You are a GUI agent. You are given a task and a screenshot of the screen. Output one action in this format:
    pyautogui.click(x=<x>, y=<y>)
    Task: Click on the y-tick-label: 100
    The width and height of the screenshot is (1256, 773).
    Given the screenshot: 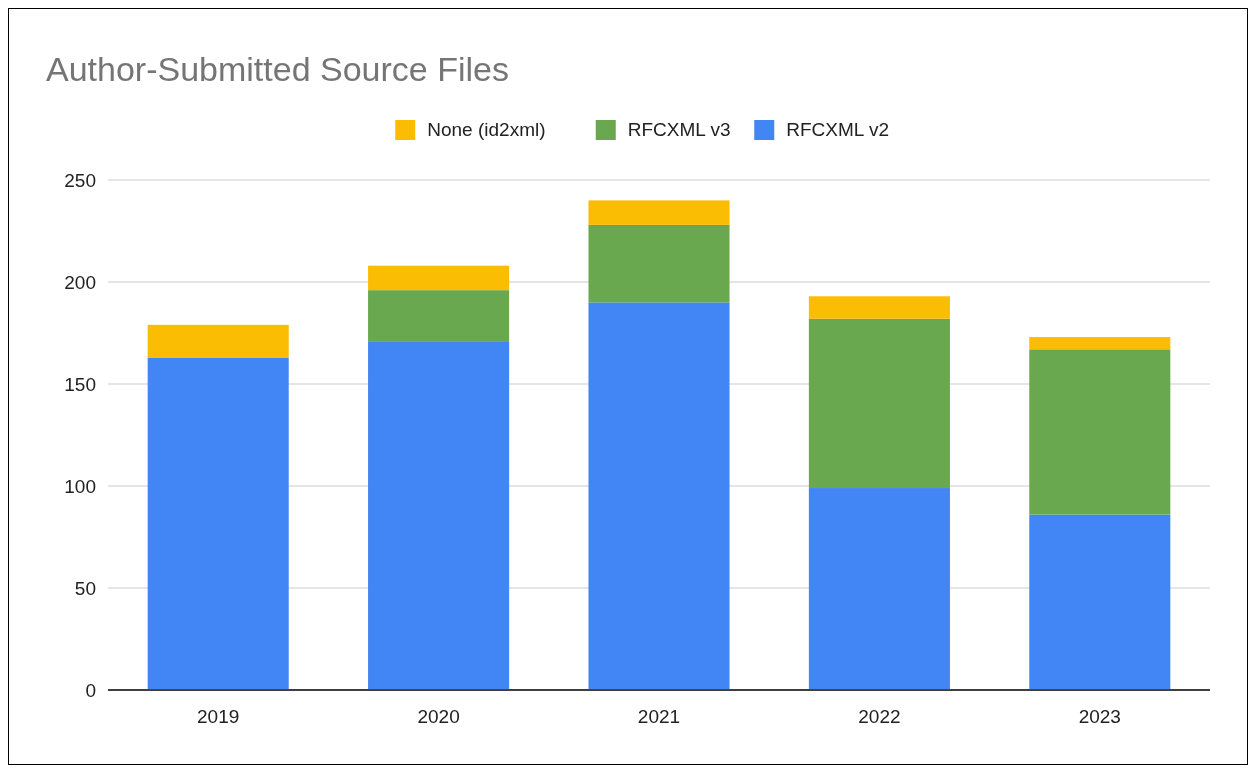 What is the action you would take?
    pyautogui.click(x=80, y=486)
    